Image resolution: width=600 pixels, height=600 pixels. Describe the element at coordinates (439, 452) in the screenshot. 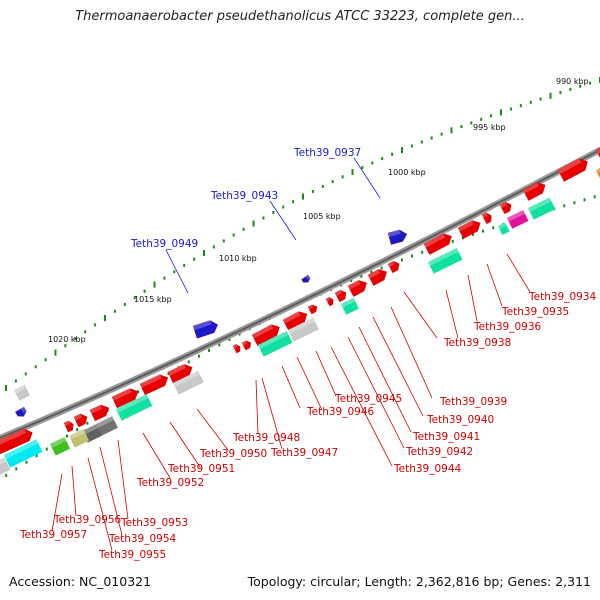

I see `gene-label: Teth39_0942` at that location.